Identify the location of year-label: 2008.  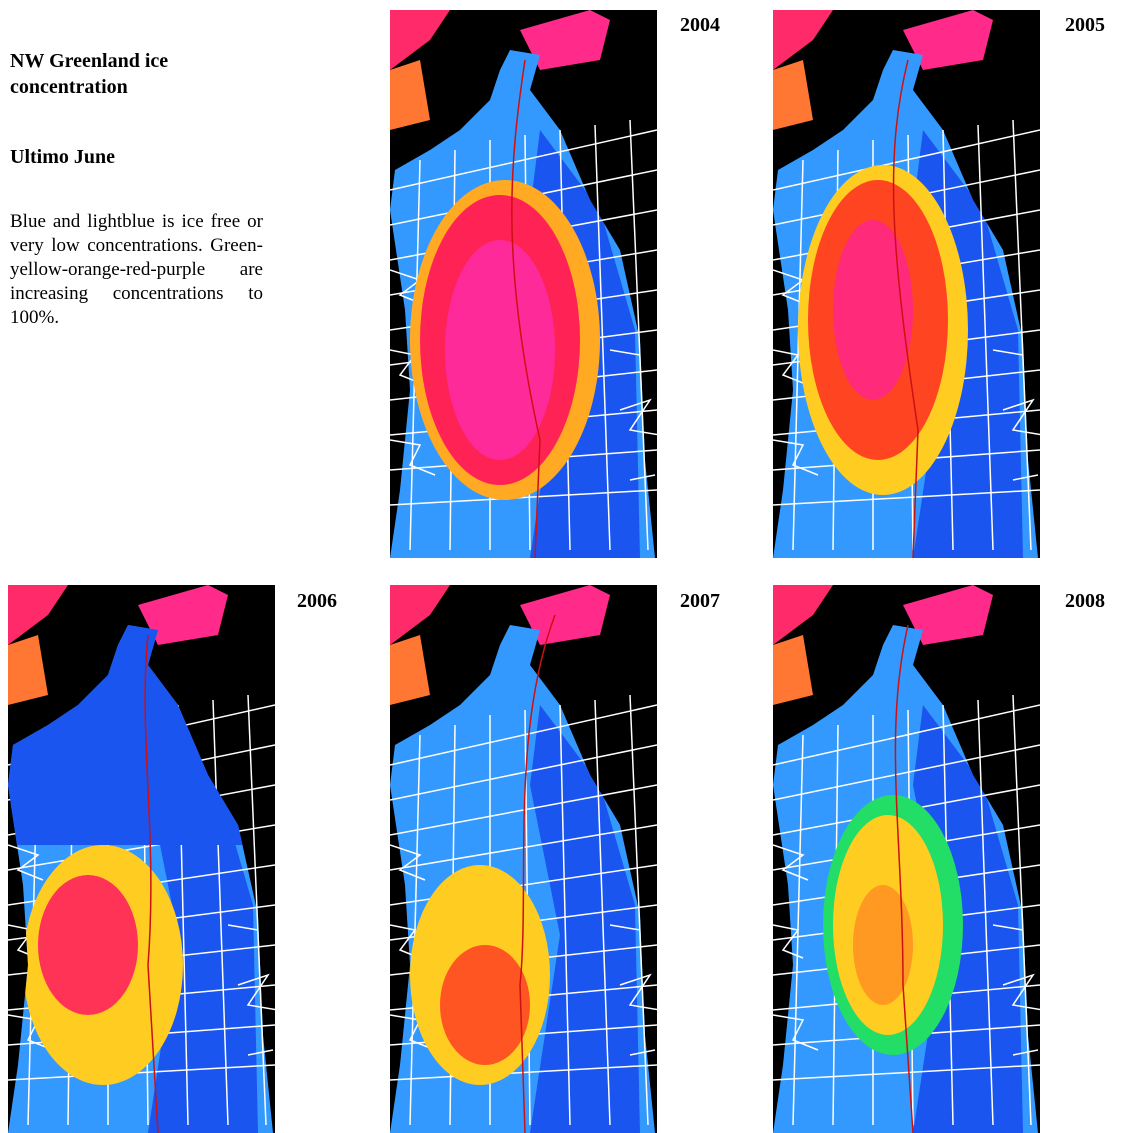
(1085, 601).